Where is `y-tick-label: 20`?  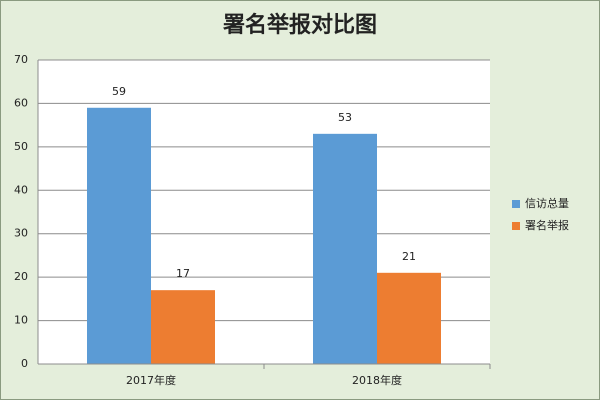 y-tick-label: 20 is located at coordinates (21, 276).